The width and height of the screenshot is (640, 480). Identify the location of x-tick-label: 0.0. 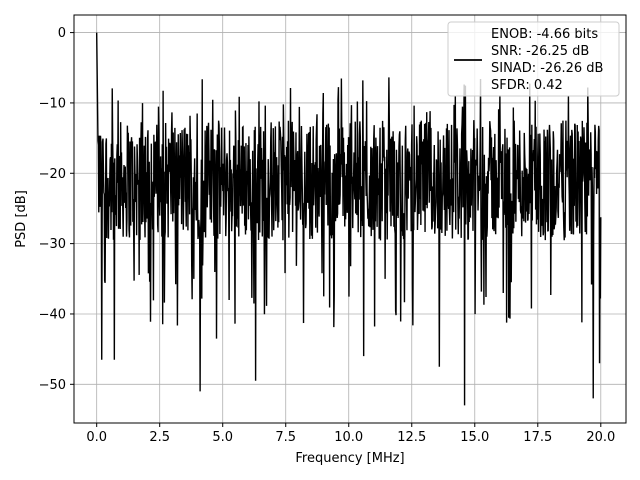
(96, 437).